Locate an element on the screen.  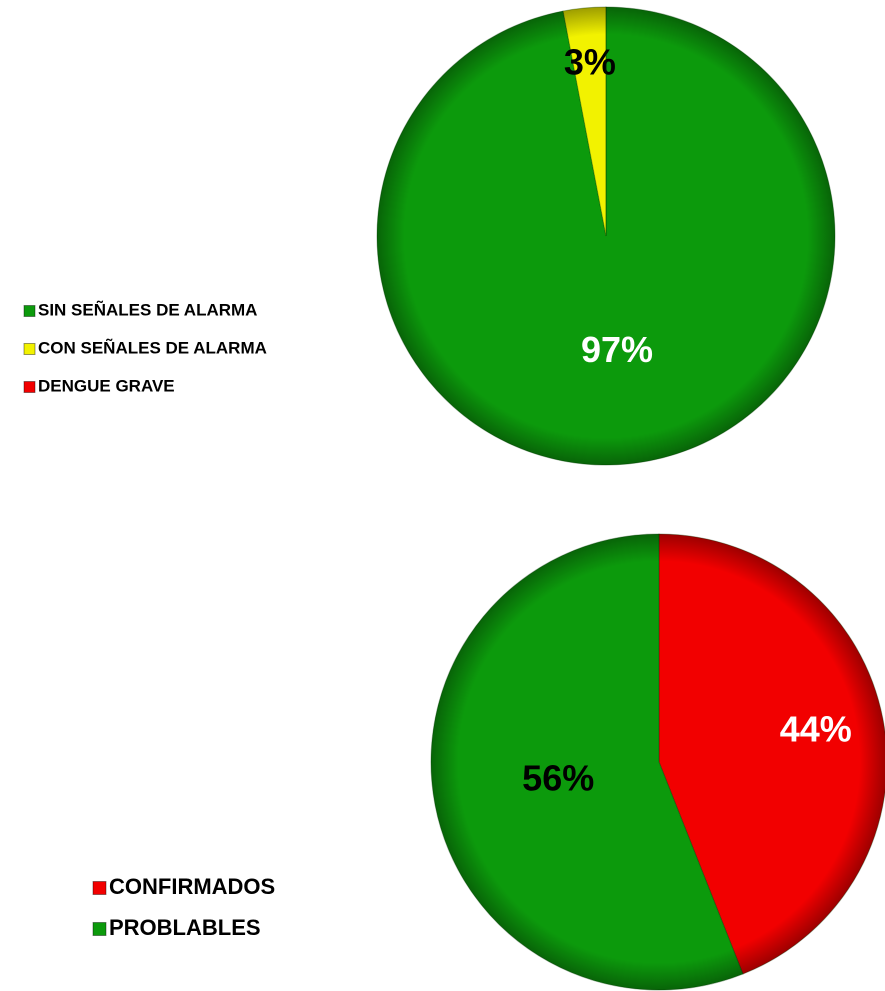
legend-label: PROBLABLES is located at coordinates (185, 927).